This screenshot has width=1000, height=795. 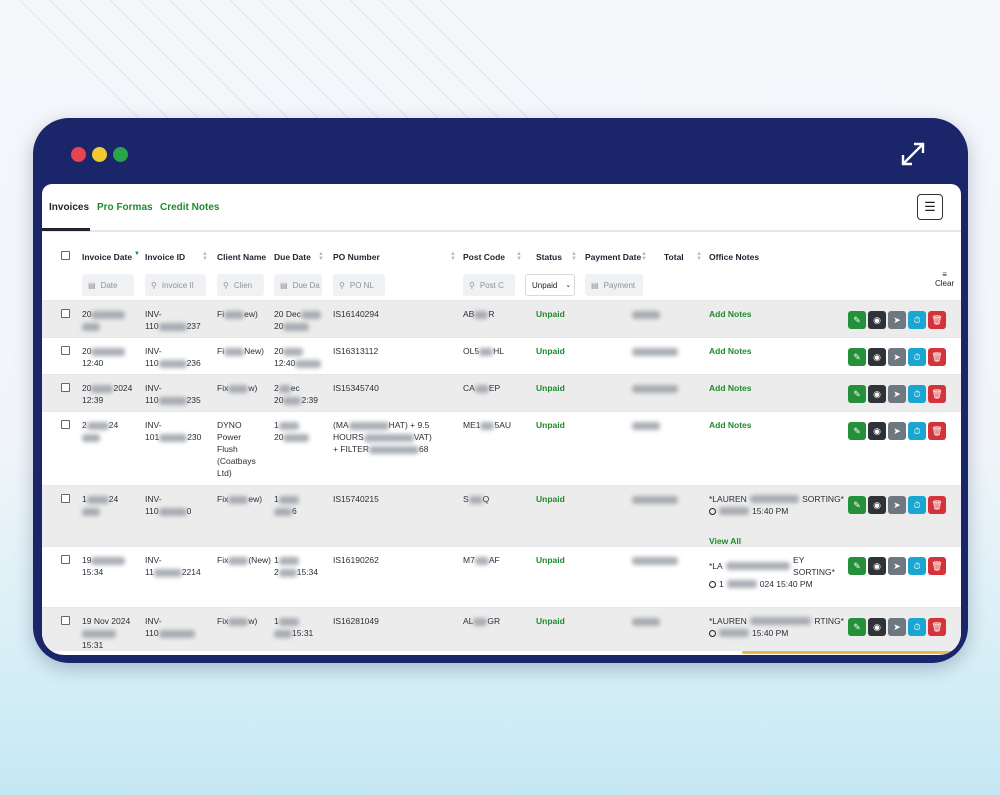 I want to click on minimize-dot, so click(x=99, y=154).